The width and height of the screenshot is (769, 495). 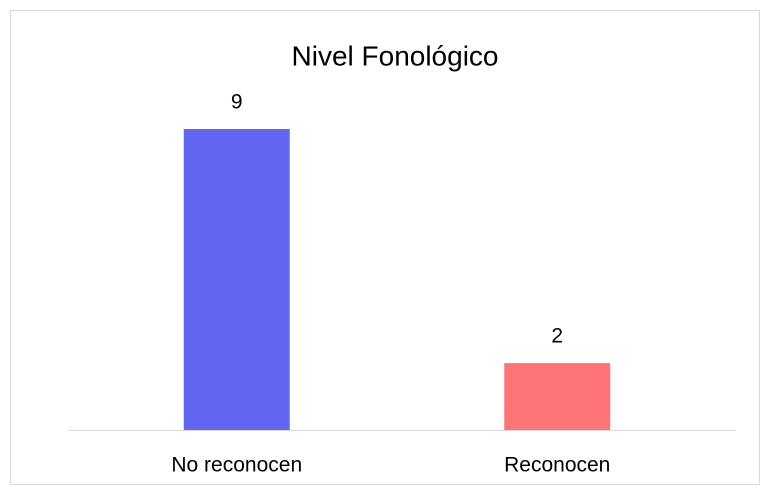 What do you see at coordinates (395, 55) in the screenshot?
I see `chart-title: Nivel Fonológico` at bounding box center [395, 55].